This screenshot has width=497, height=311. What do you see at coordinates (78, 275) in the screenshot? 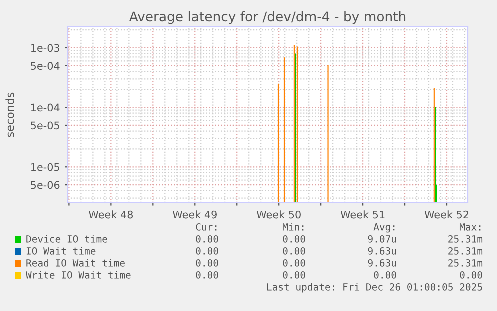
I see `legend-label: Write IO Wait time` at bounding box center [78, 275].